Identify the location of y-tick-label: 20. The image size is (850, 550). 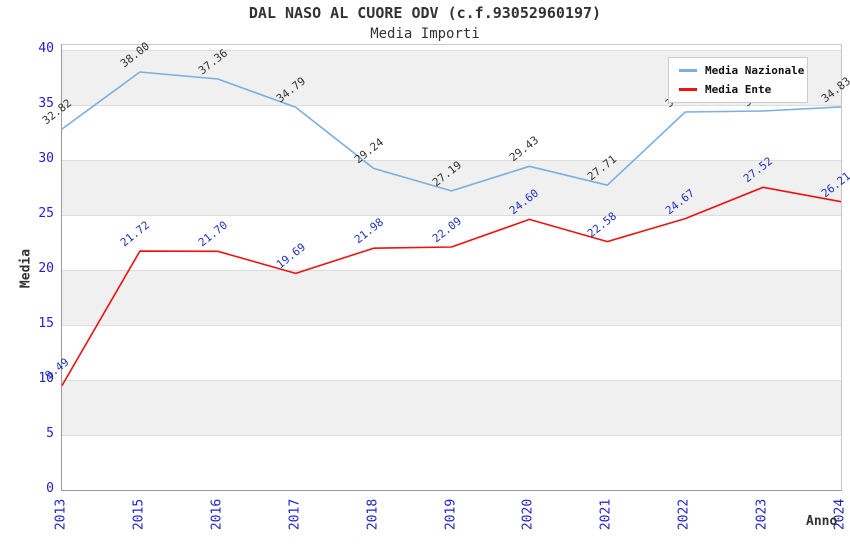
(46, 268).